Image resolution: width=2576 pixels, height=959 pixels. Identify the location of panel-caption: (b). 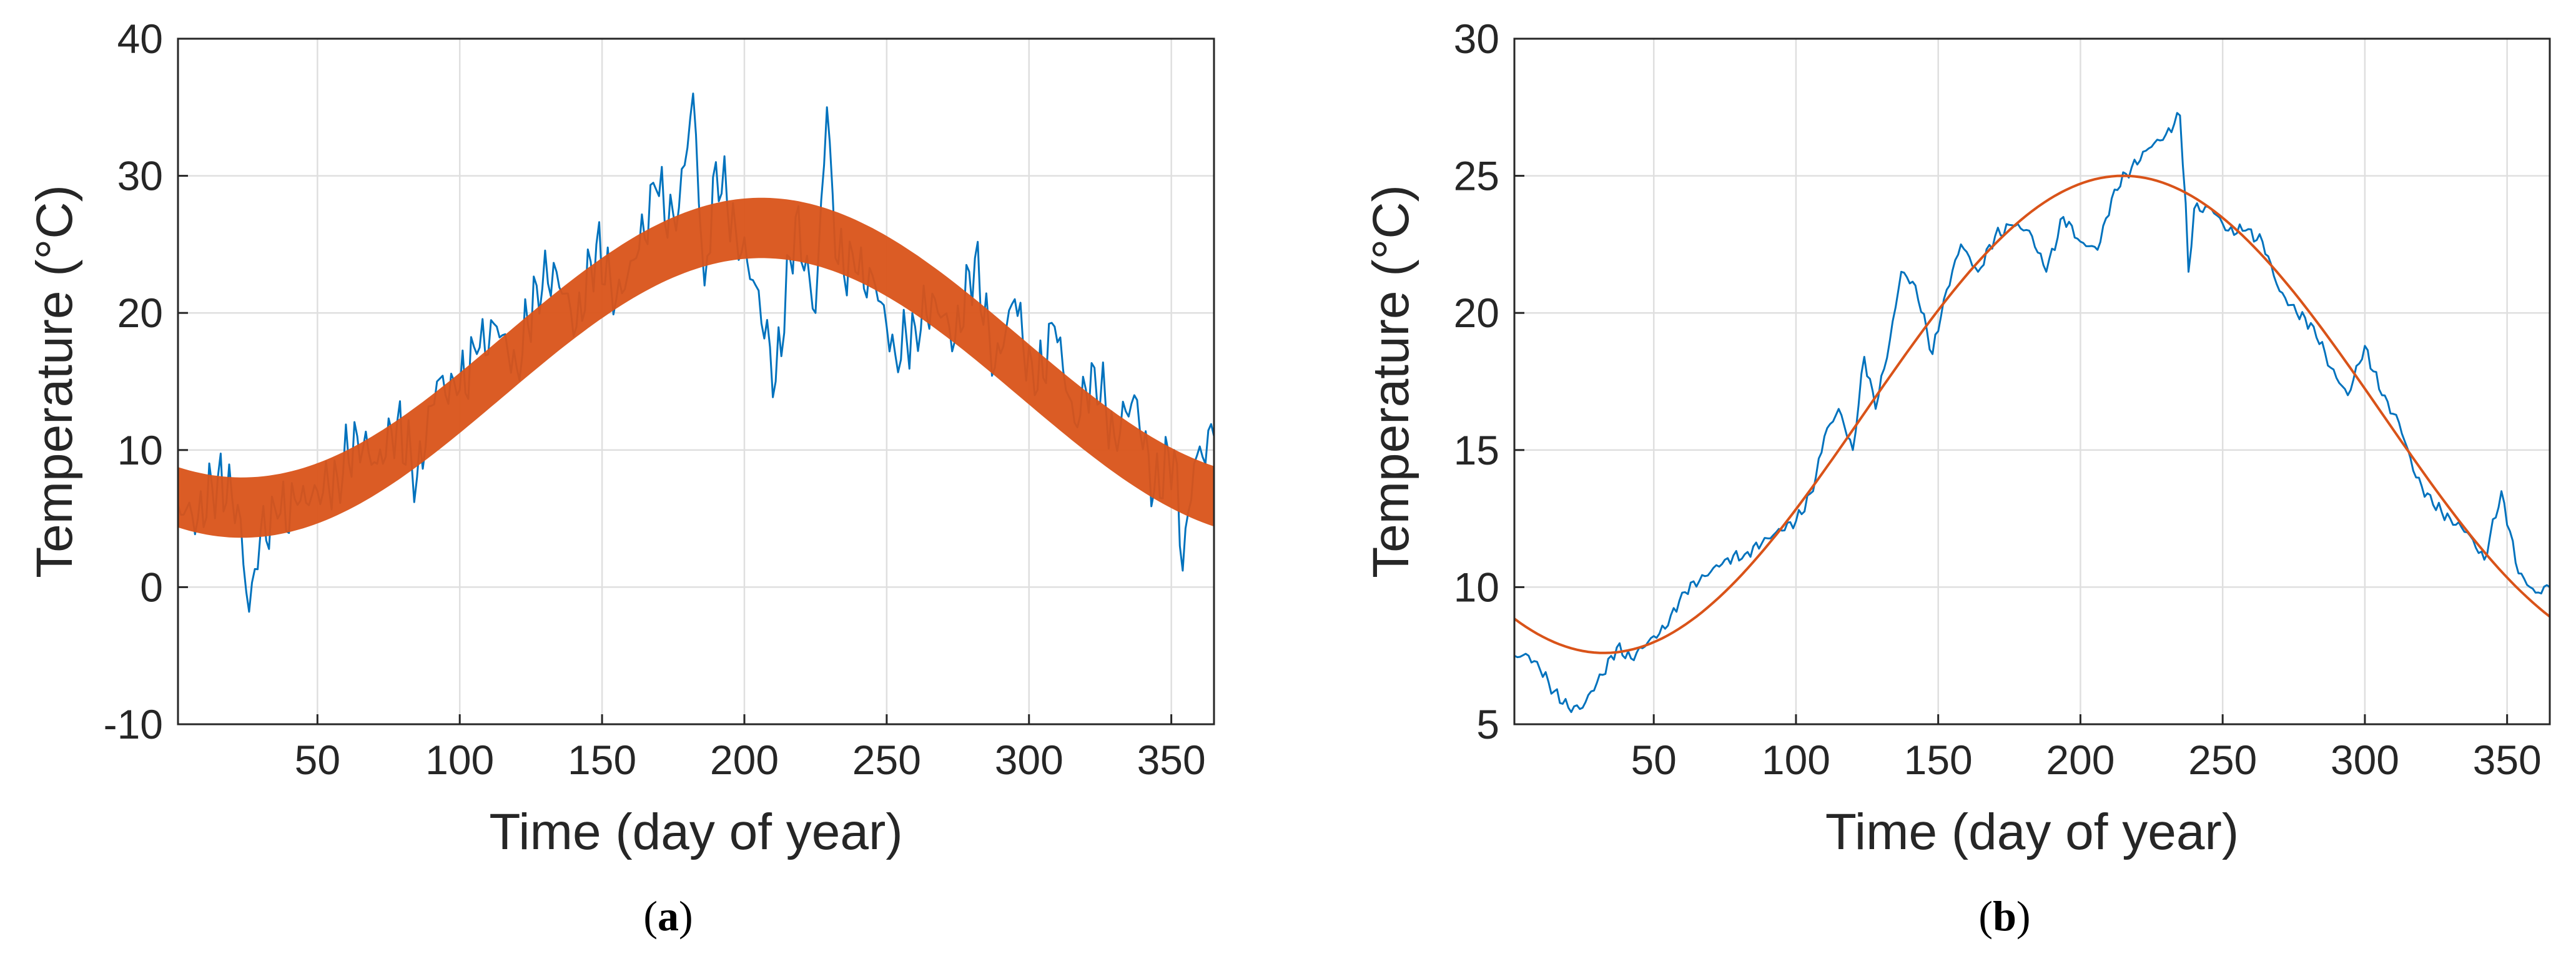
(2004, 916).